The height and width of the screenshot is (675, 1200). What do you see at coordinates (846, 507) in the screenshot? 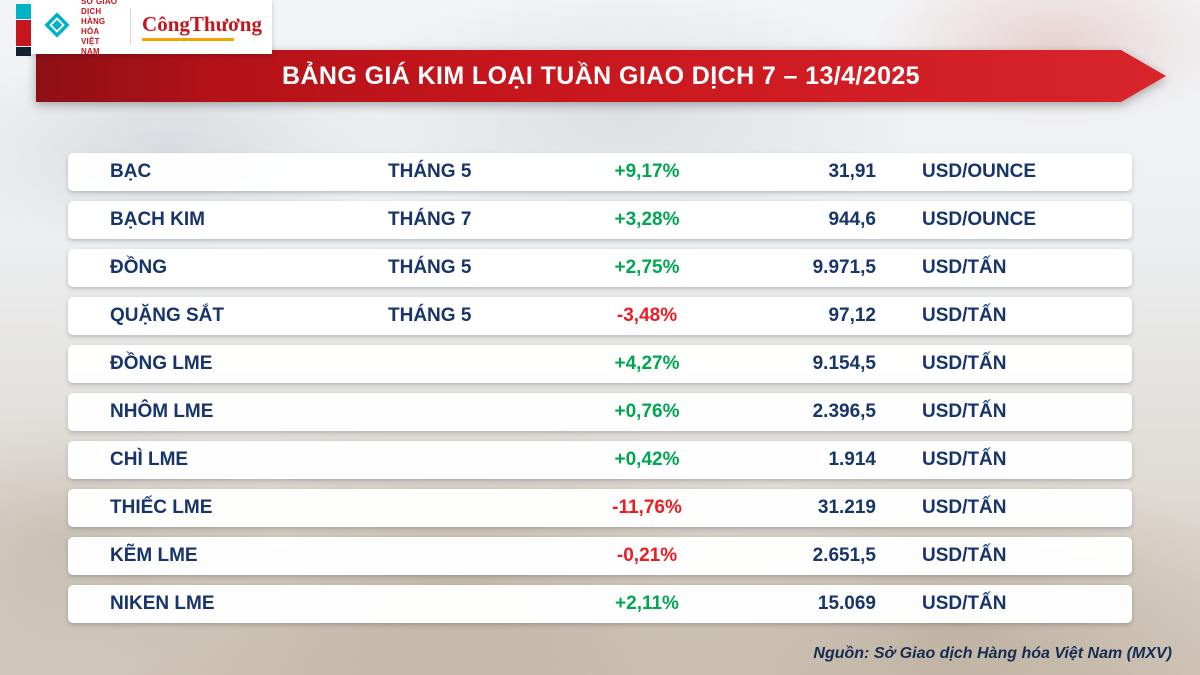
I see `price-value: 31.219` at bounding box center [846, 507].